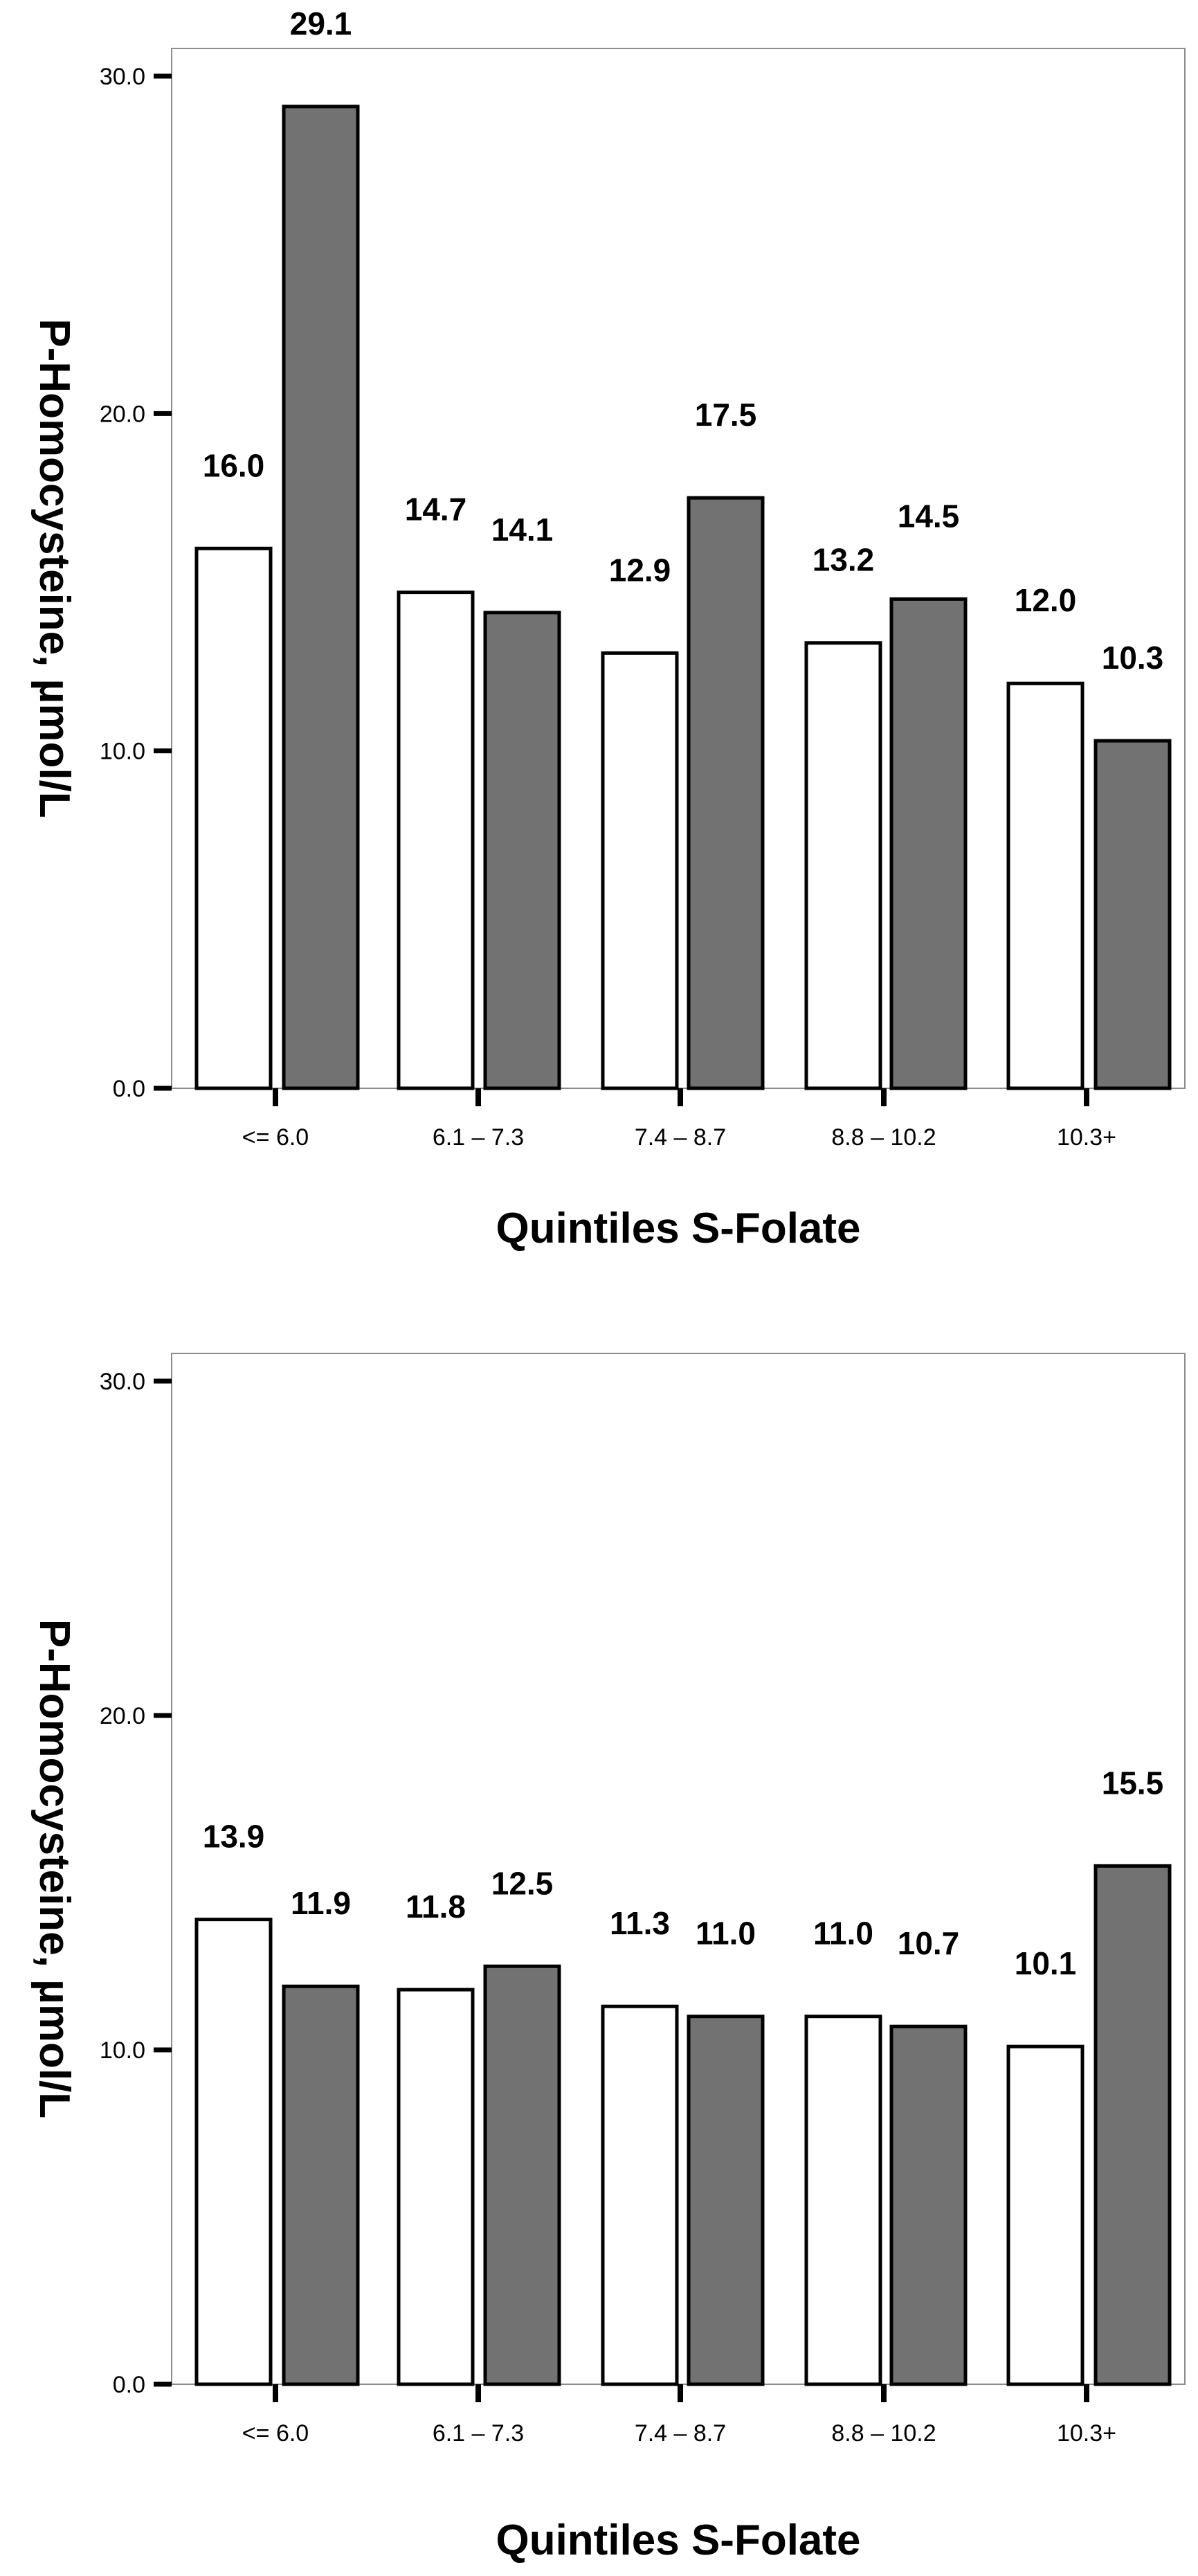 The width and height of the screenshot is (1198, 2576). I want to click on data-label: 14.7, so click(436, 510).